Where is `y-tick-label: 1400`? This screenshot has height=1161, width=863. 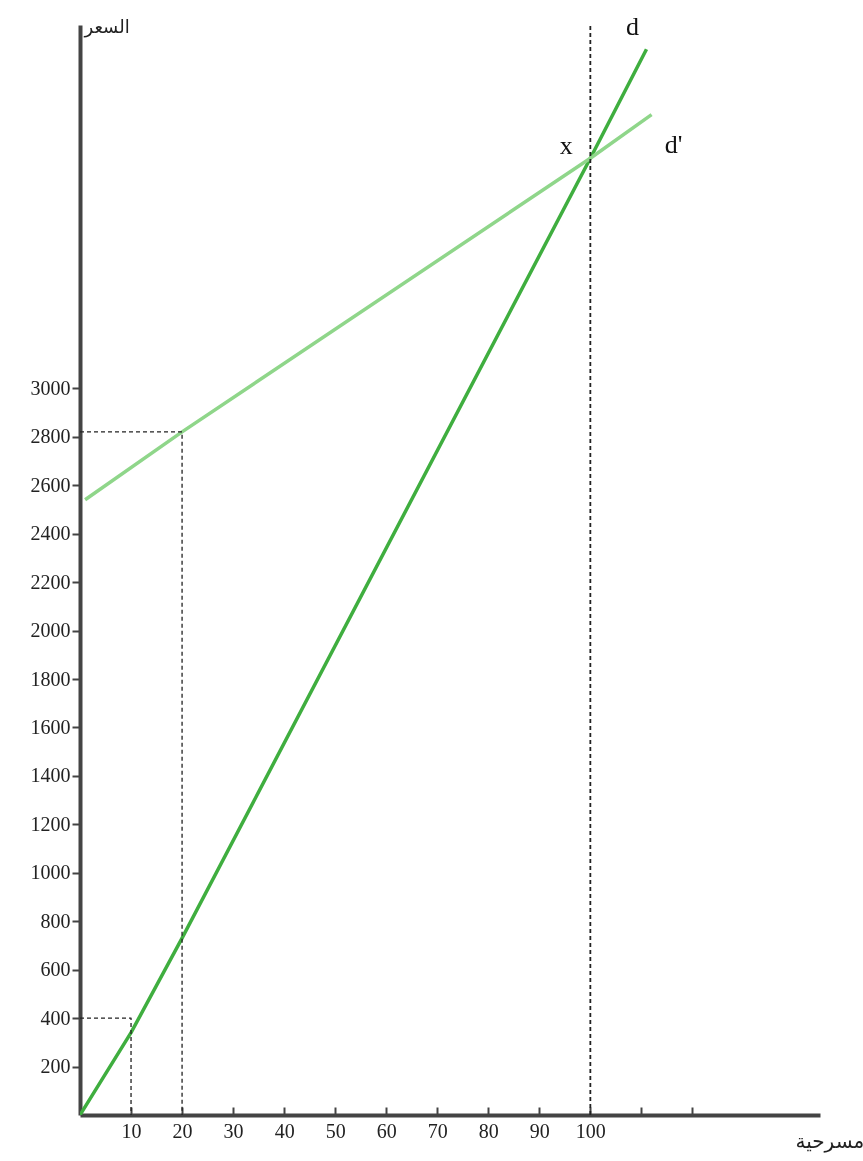
y-tick-label: 1400 is located at coordinates (50, 775).